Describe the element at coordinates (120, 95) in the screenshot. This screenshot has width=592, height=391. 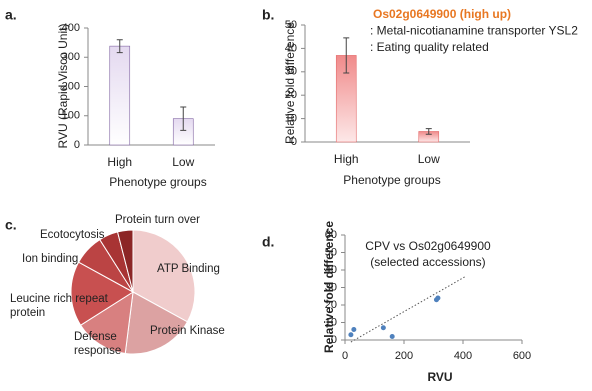
I see `bar` at that location.